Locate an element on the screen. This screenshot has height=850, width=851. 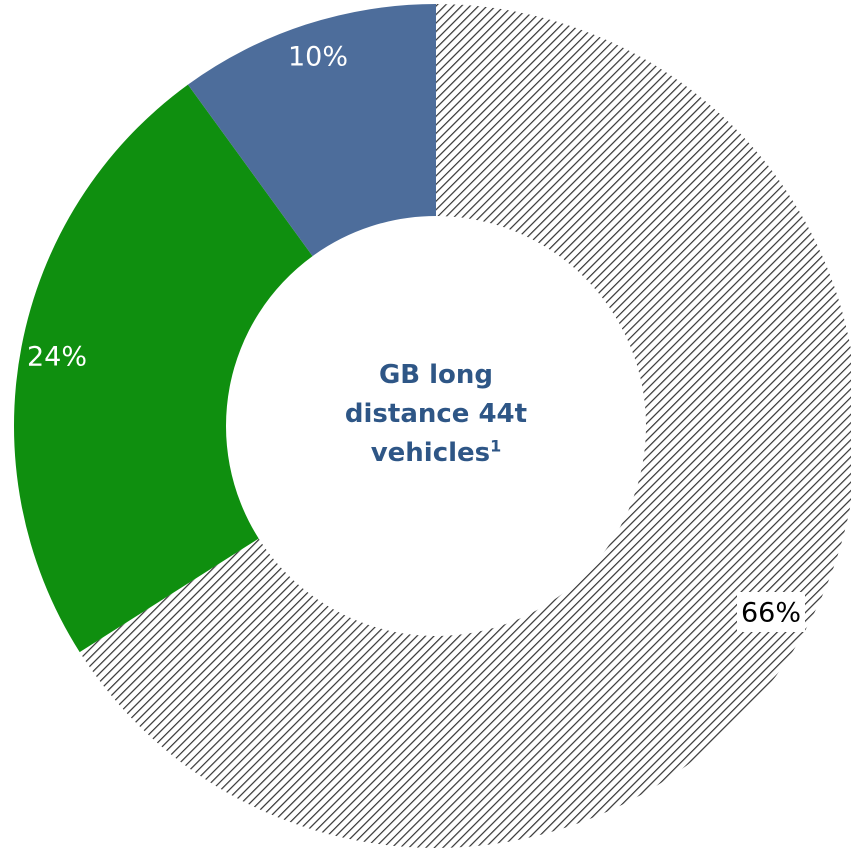
slice-10-percent is located at coordinates (311, 130).